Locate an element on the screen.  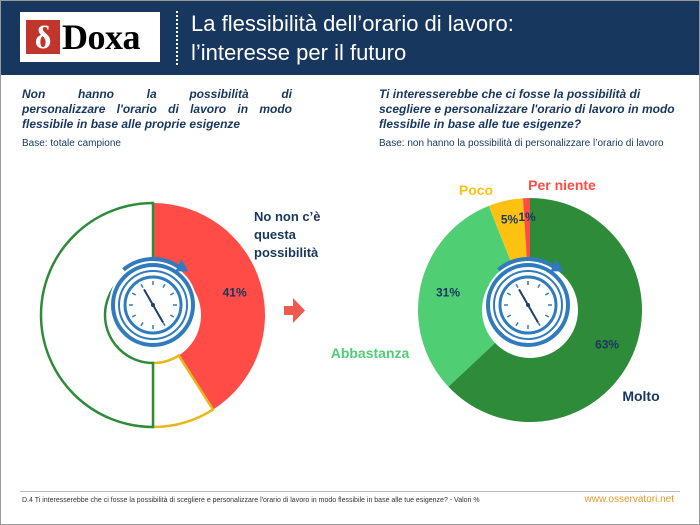
logo-glyph: δ is located at coordinates (43, 37).